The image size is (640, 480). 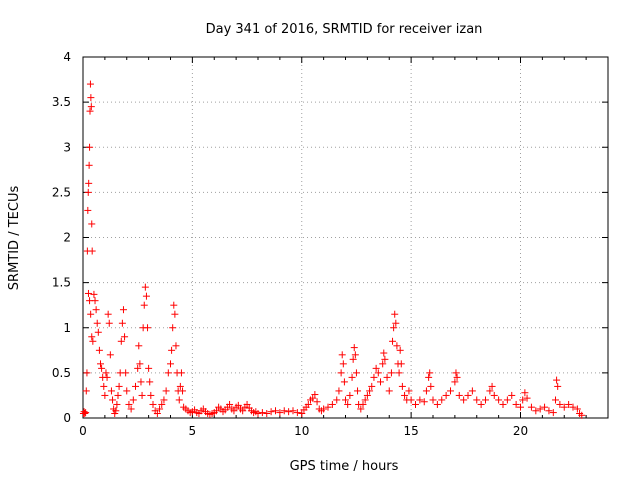 What do you see at coordinates (67, 328) in the screenshot?
I see `y-tick-label: 1` at bounding box center [67, 328].